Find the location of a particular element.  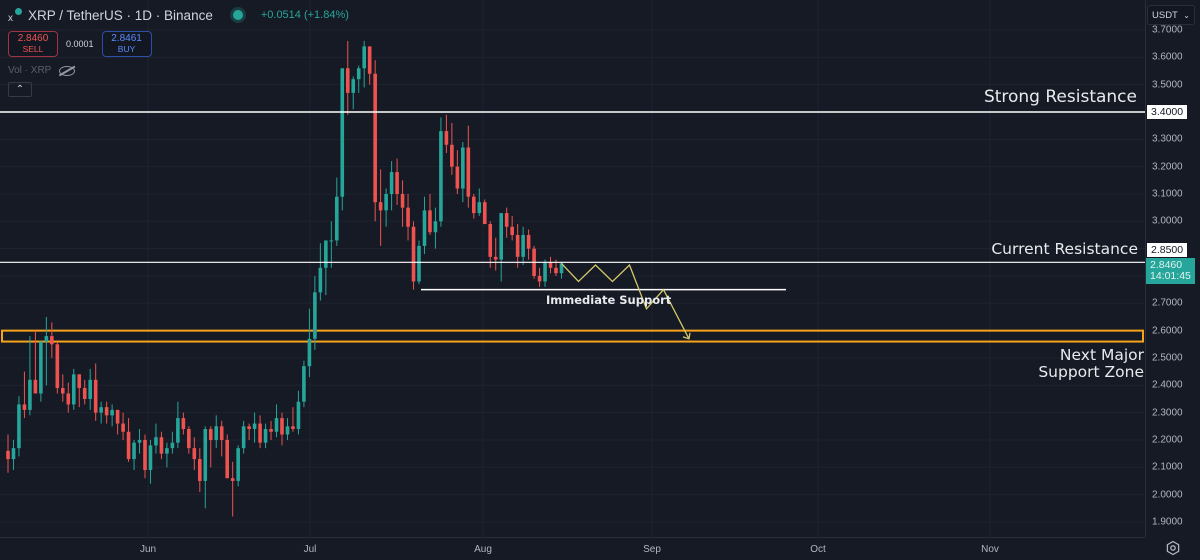

price-tick: 3.6000 is located at coordinates (1167, 57).